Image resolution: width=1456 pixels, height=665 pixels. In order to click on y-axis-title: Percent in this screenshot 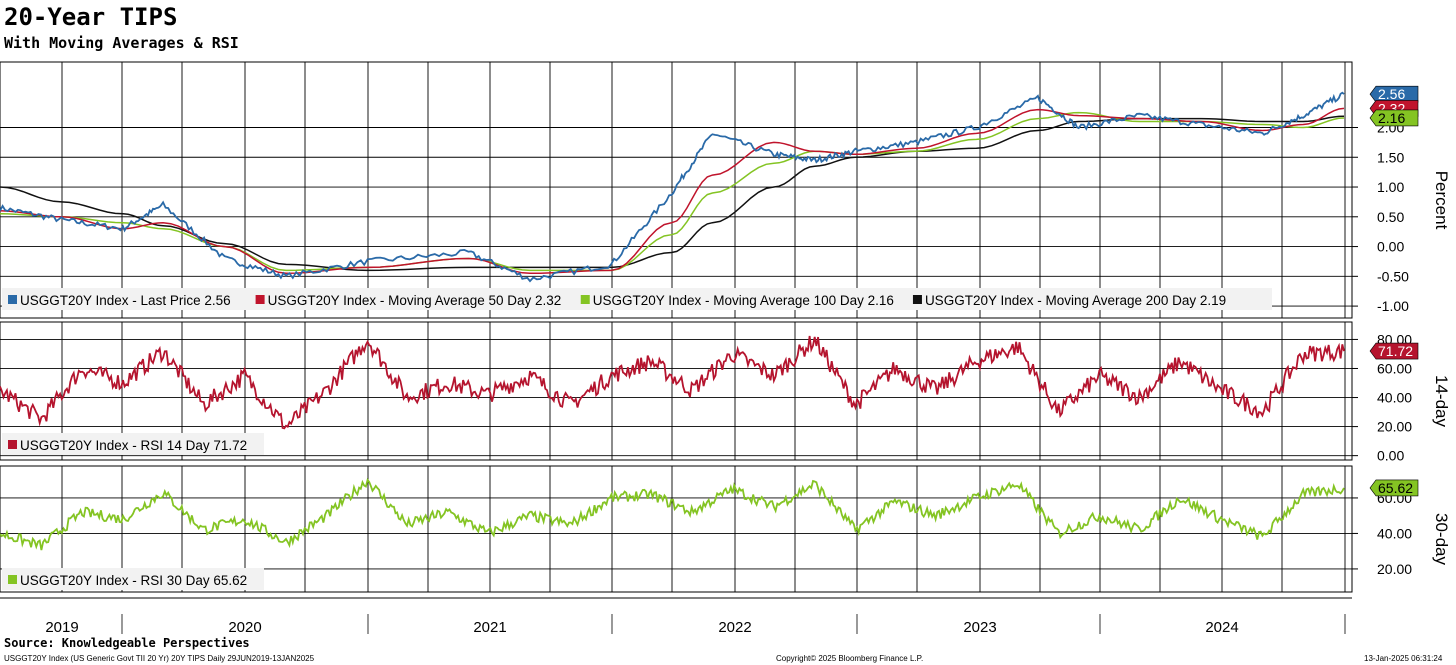, I will do `click(1441, 200)`.